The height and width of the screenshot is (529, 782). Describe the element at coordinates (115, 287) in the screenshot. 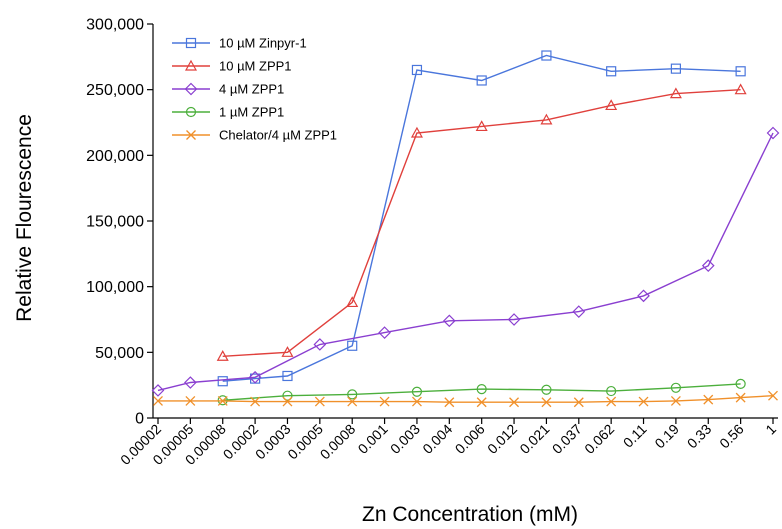

I see `y-tick-label: 100,000` at that location.